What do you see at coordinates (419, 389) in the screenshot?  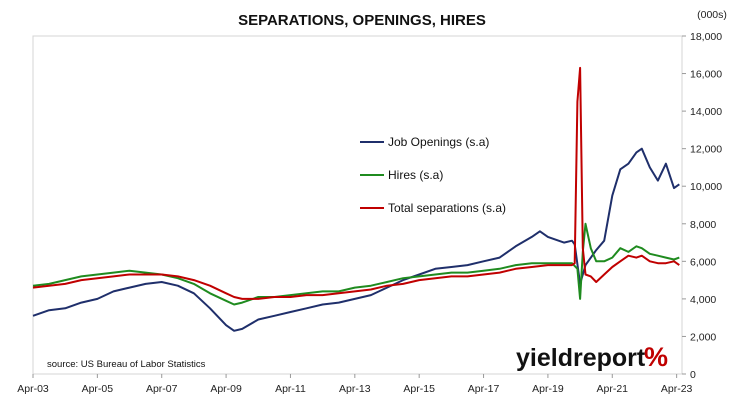 I see `x-tick-label: Apr-15` at bounding box center [419, 389].